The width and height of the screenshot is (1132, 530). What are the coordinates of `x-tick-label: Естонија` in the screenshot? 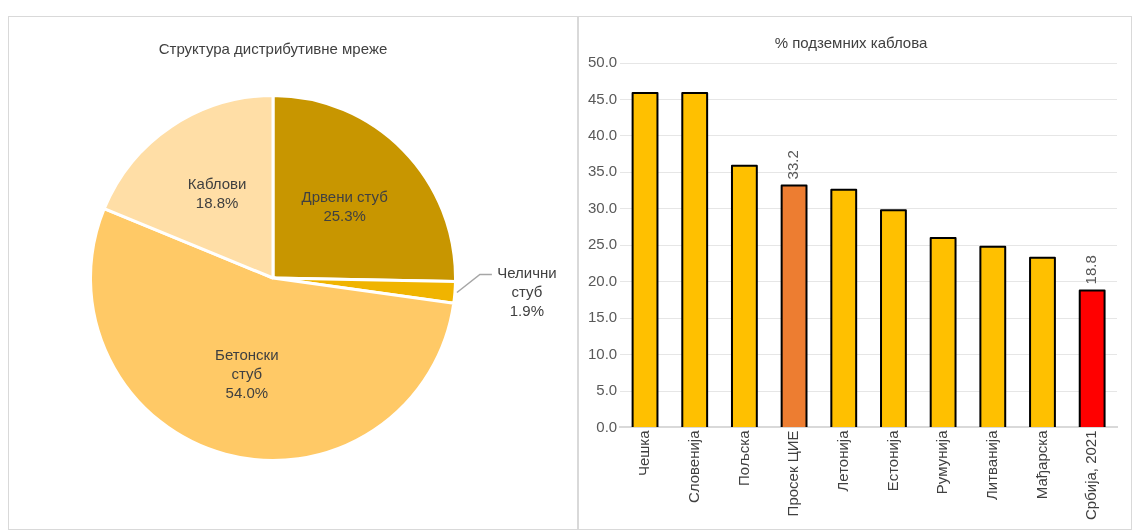 It's located at (892, 460).